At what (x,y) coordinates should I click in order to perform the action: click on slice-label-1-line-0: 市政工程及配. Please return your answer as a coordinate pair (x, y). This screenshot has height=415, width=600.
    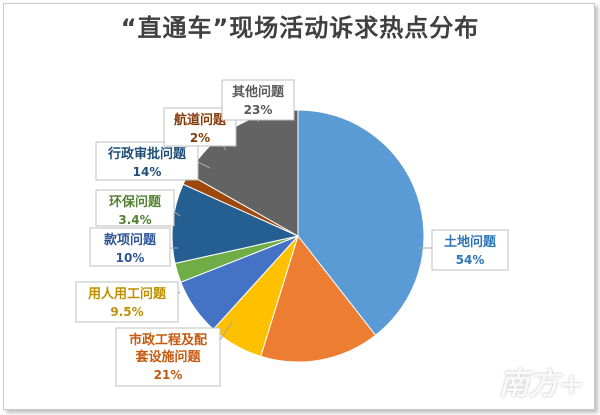
    Looking at the image, I should click on (168, 340).